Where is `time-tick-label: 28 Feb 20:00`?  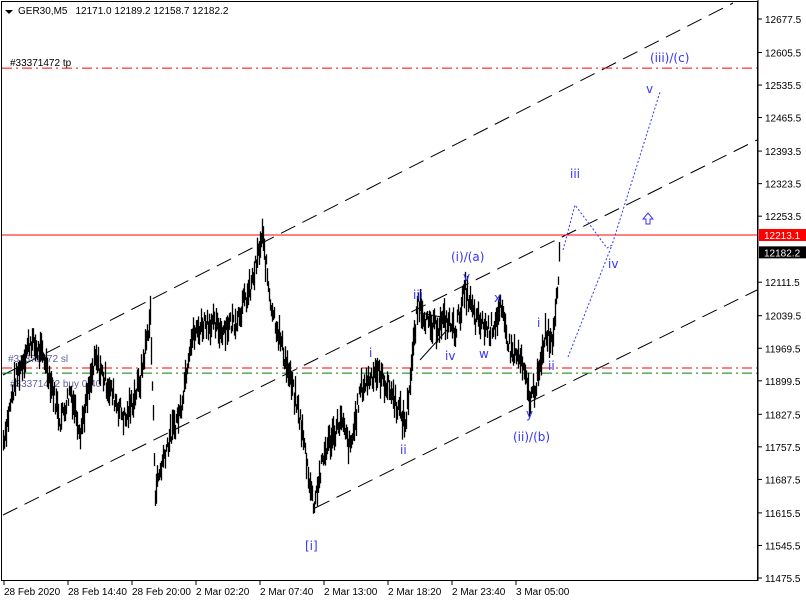
time-tick-label: 28 Feb 20:00 is located at coordinates (161, 592).